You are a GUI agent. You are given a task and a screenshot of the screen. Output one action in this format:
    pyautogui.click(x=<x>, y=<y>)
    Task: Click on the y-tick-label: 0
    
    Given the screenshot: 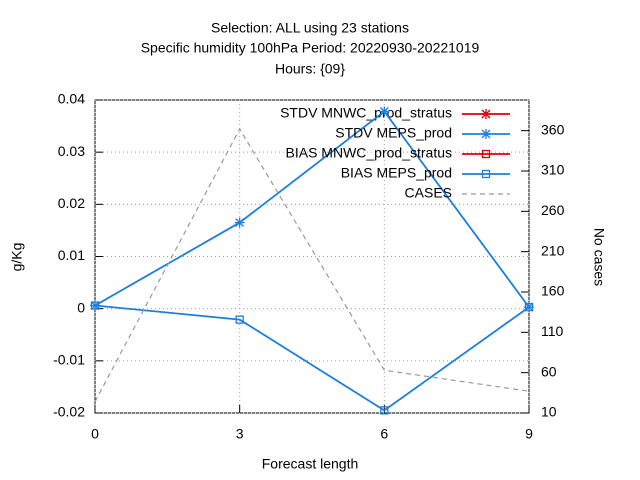 What is the action you would take?
    pyautogui.click(x=81, y=307)
    